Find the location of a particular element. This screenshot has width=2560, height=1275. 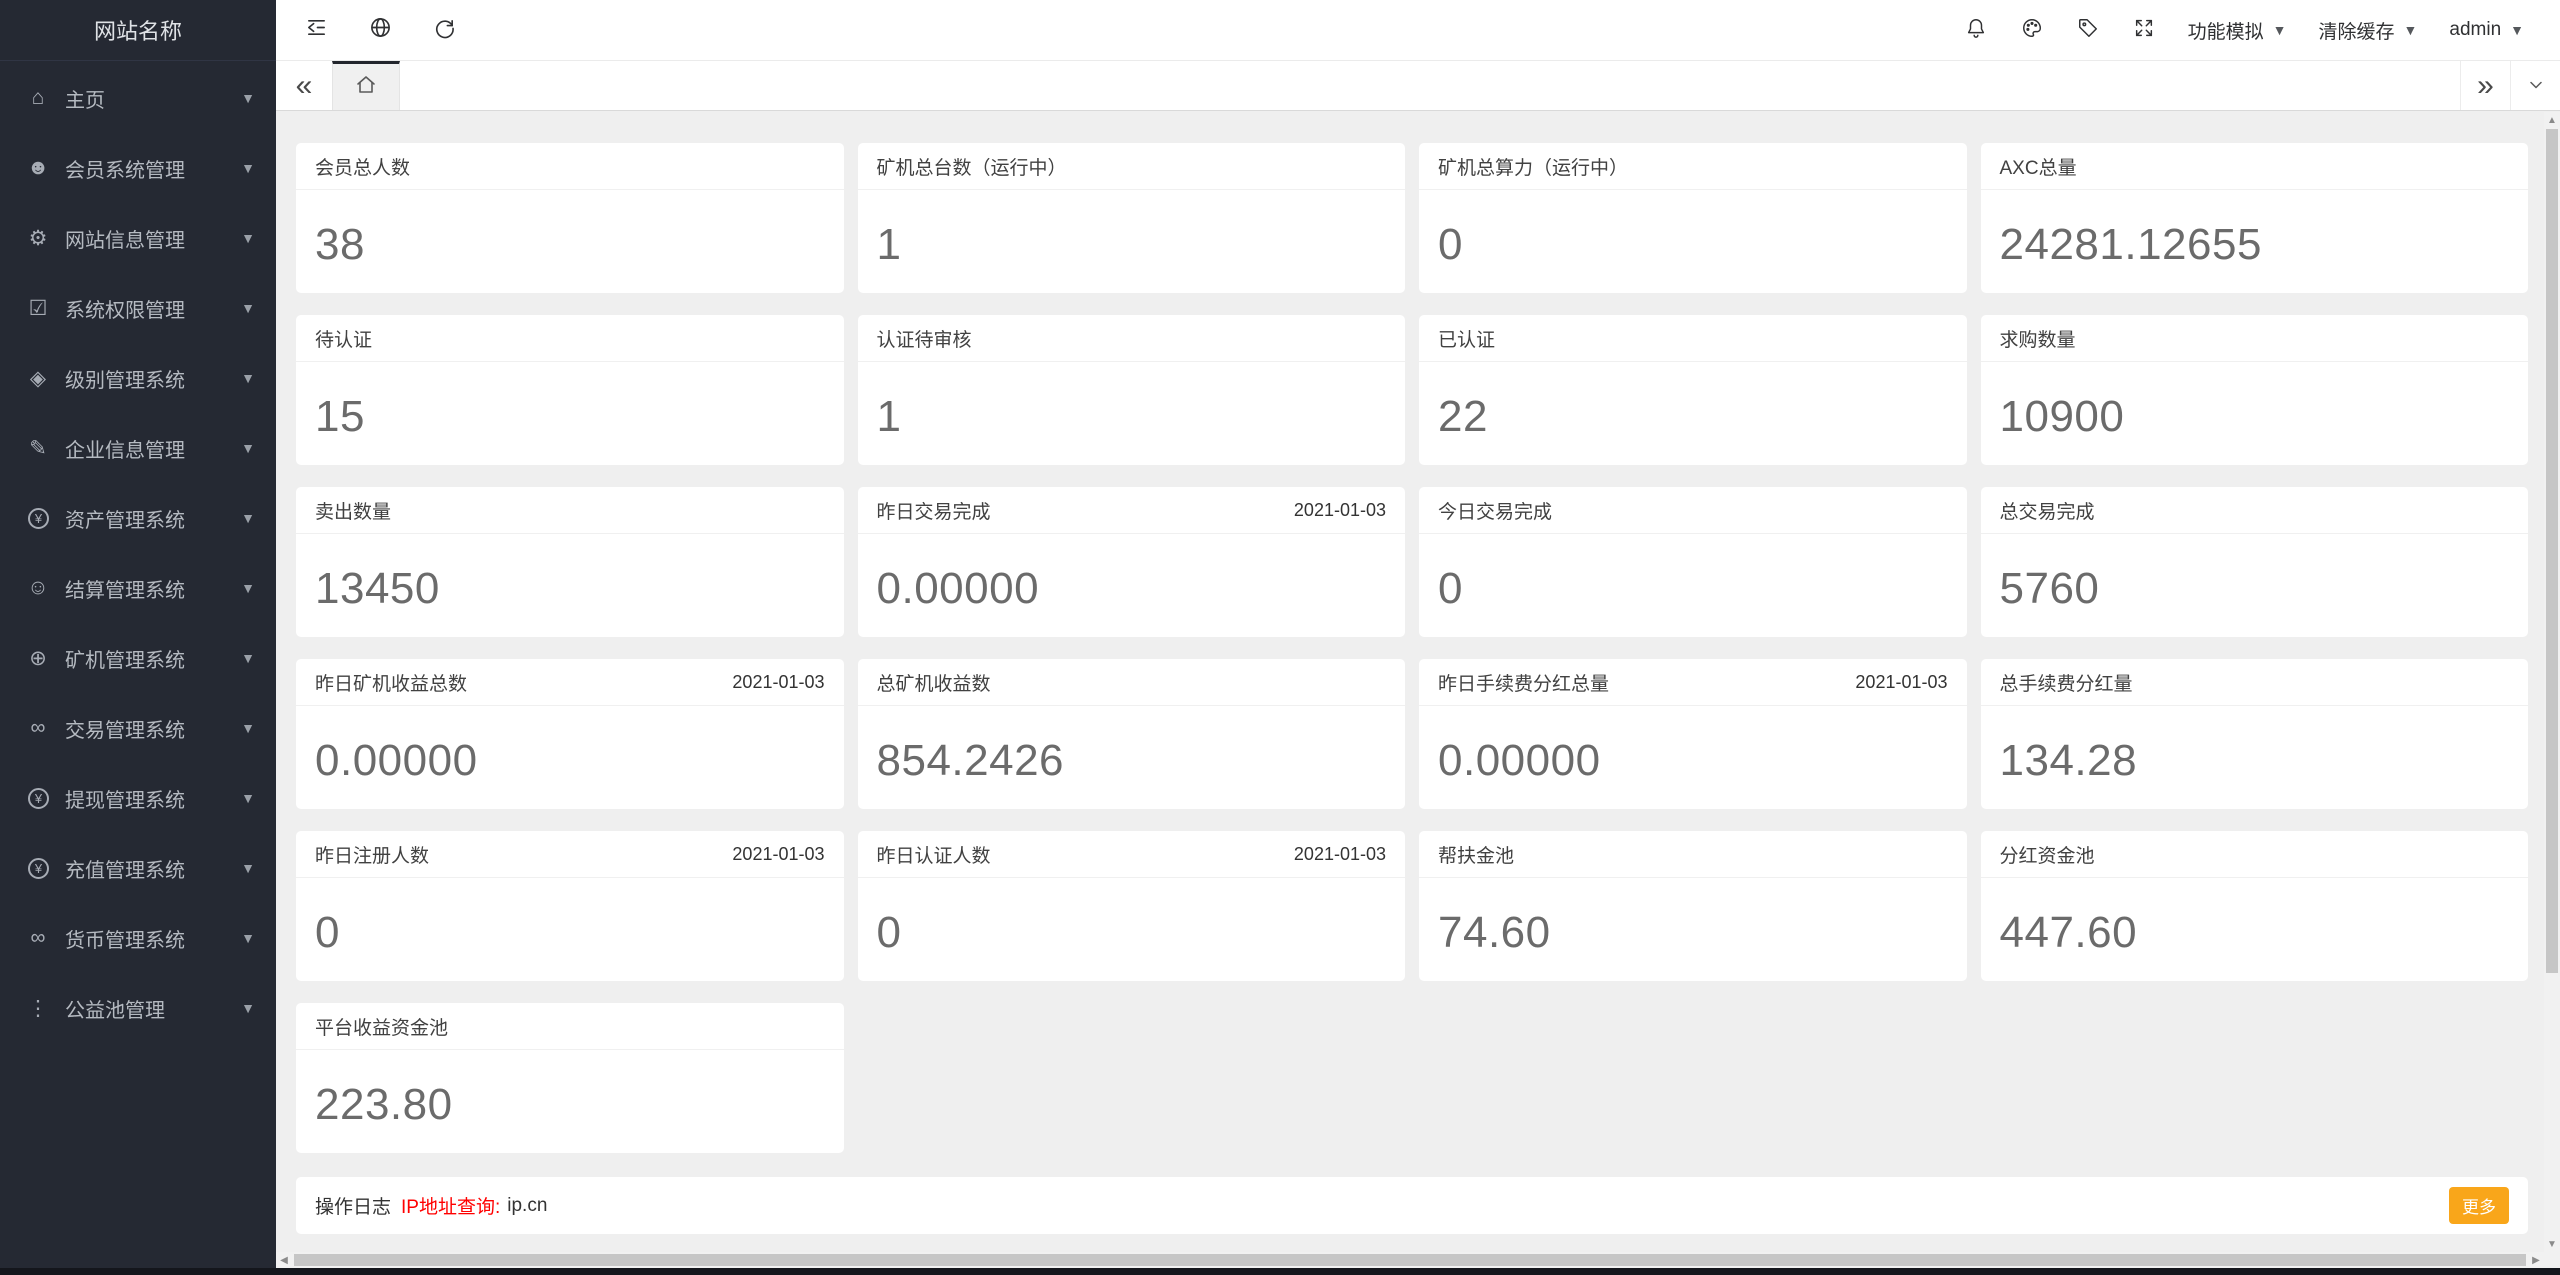

stat-card: AXC总量 24281.12655 is located at coordinates (2254, 218).